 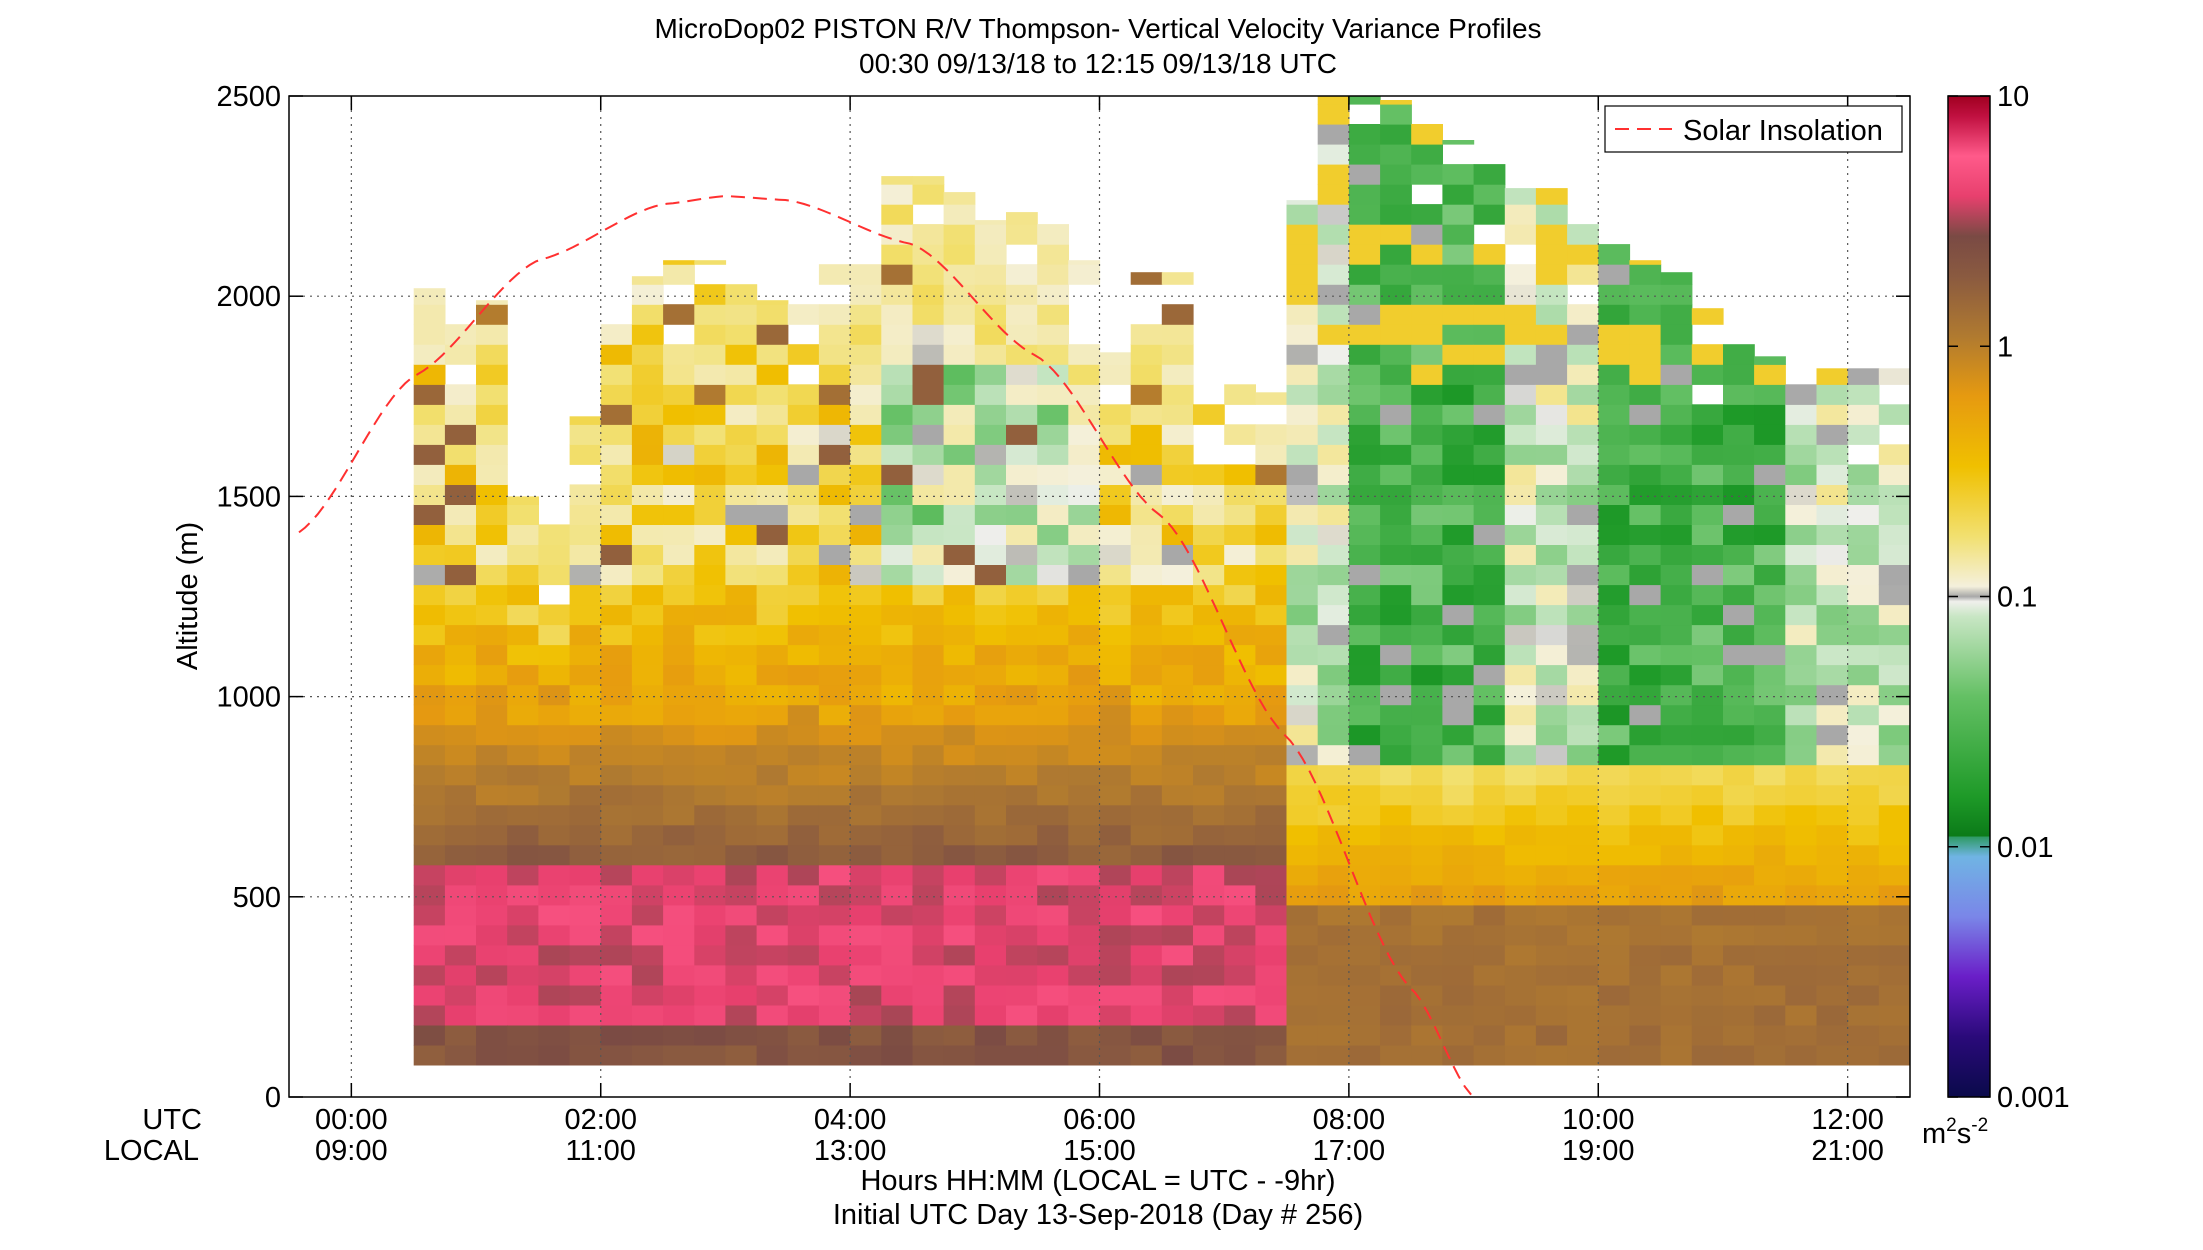 I want to click on x-tick-label-local: 11:00, so click(x=601, y=1151).